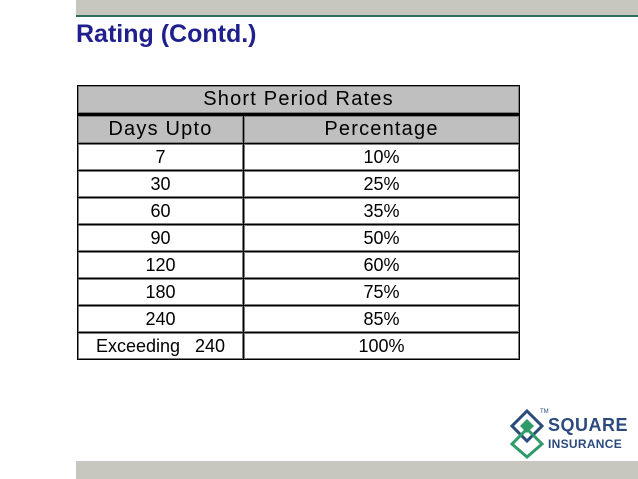  Describe the element at coordinates (381, 238) in the screenshot. I see `percentage-cell: 50%` at that location.